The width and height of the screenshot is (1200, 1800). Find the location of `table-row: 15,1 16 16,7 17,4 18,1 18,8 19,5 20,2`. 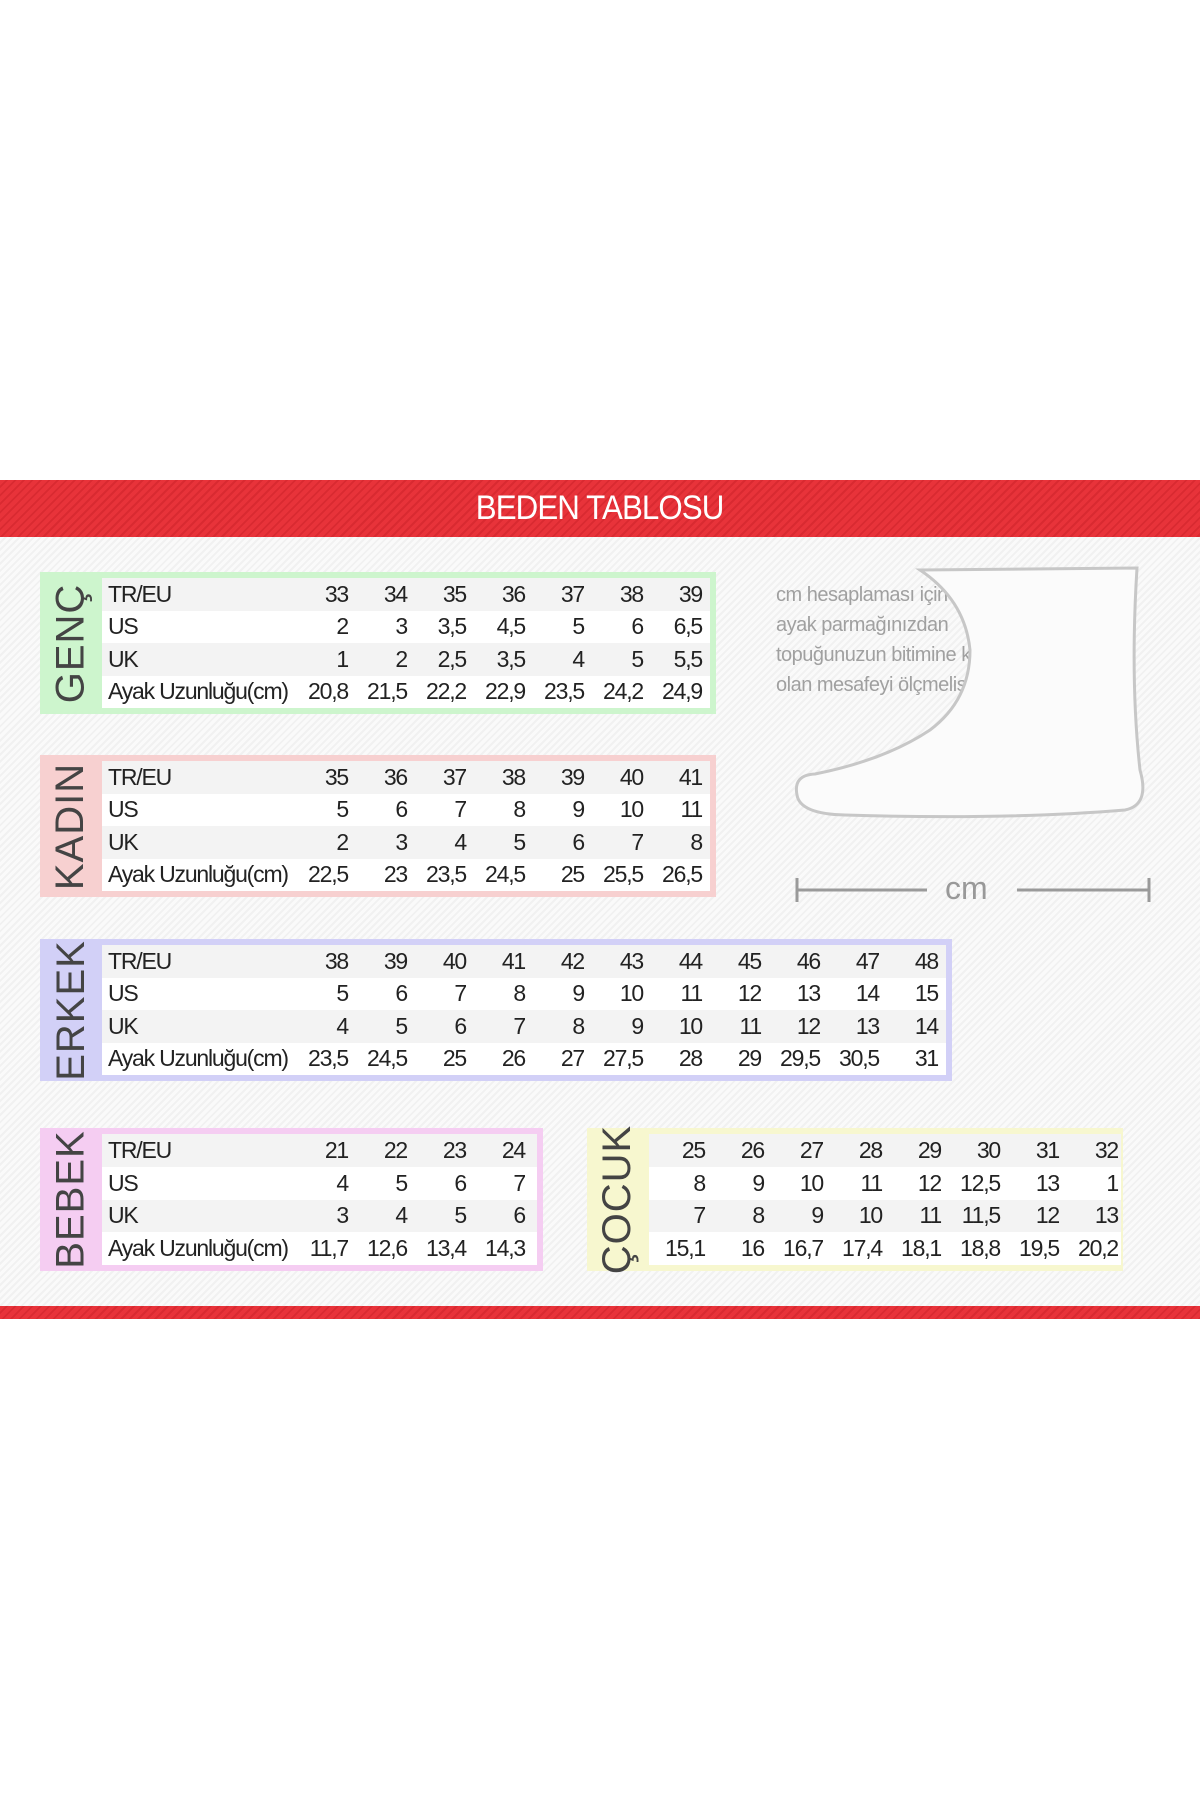

table-row: 15,1 16 16,7 17,4 18,1 18,8 19,5 20,2 is located at coordinates (885, 1248).